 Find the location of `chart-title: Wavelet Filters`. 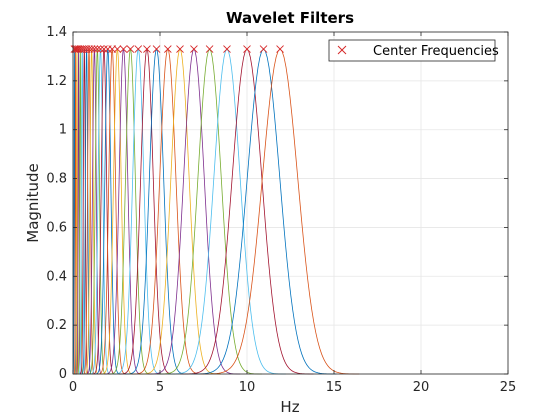

chart-title: Wavelet Filters is located at coordinates (290, 18).